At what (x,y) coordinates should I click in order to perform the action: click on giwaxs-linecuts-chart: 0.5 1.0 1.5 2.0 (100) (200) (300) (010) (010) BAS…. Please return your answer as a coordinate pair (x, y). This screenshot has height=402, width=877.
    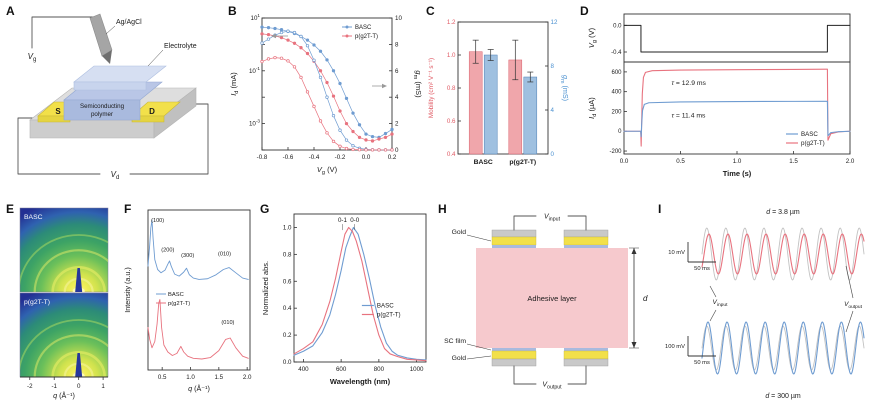
    Looking at the image, I should click on (187, 301).